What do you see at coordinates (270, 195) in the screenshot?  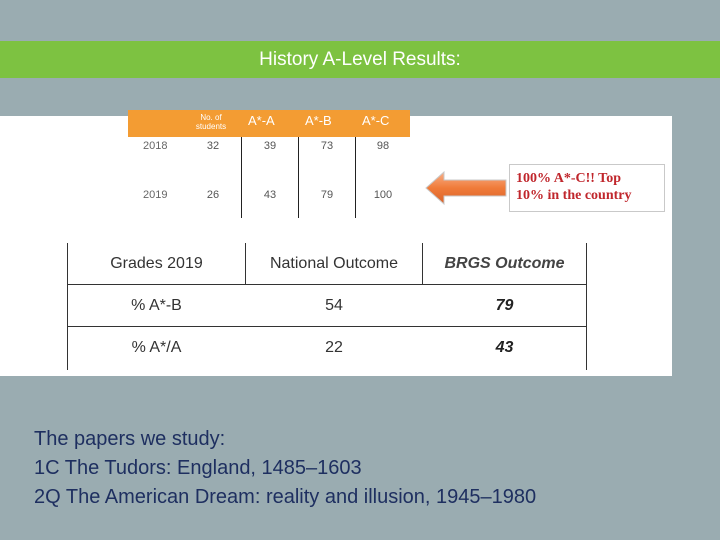 I see `row-2019-a-star-a: 43` at bounding box center [270, 195].